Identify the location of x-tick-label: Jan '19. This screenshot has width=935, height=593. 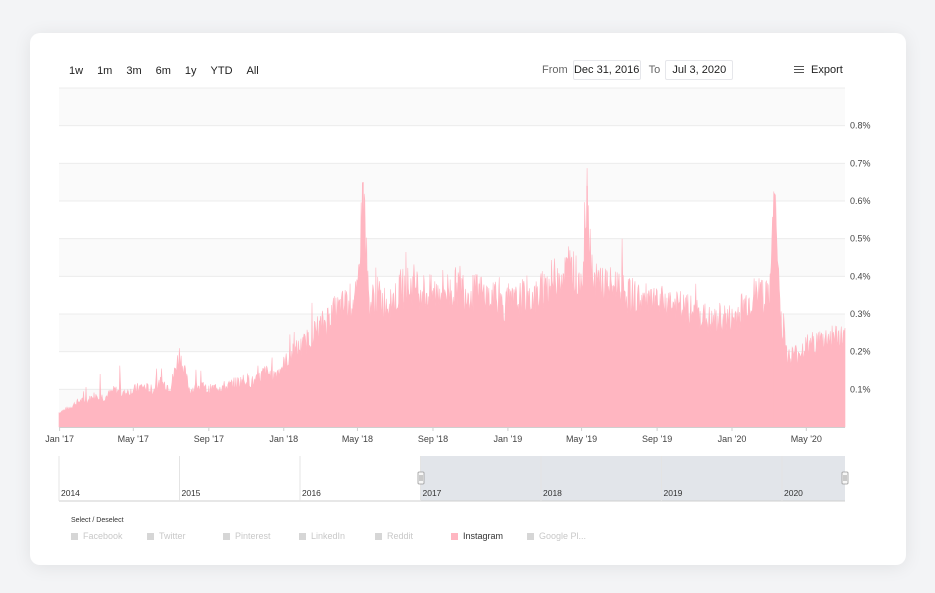
(508, 439).